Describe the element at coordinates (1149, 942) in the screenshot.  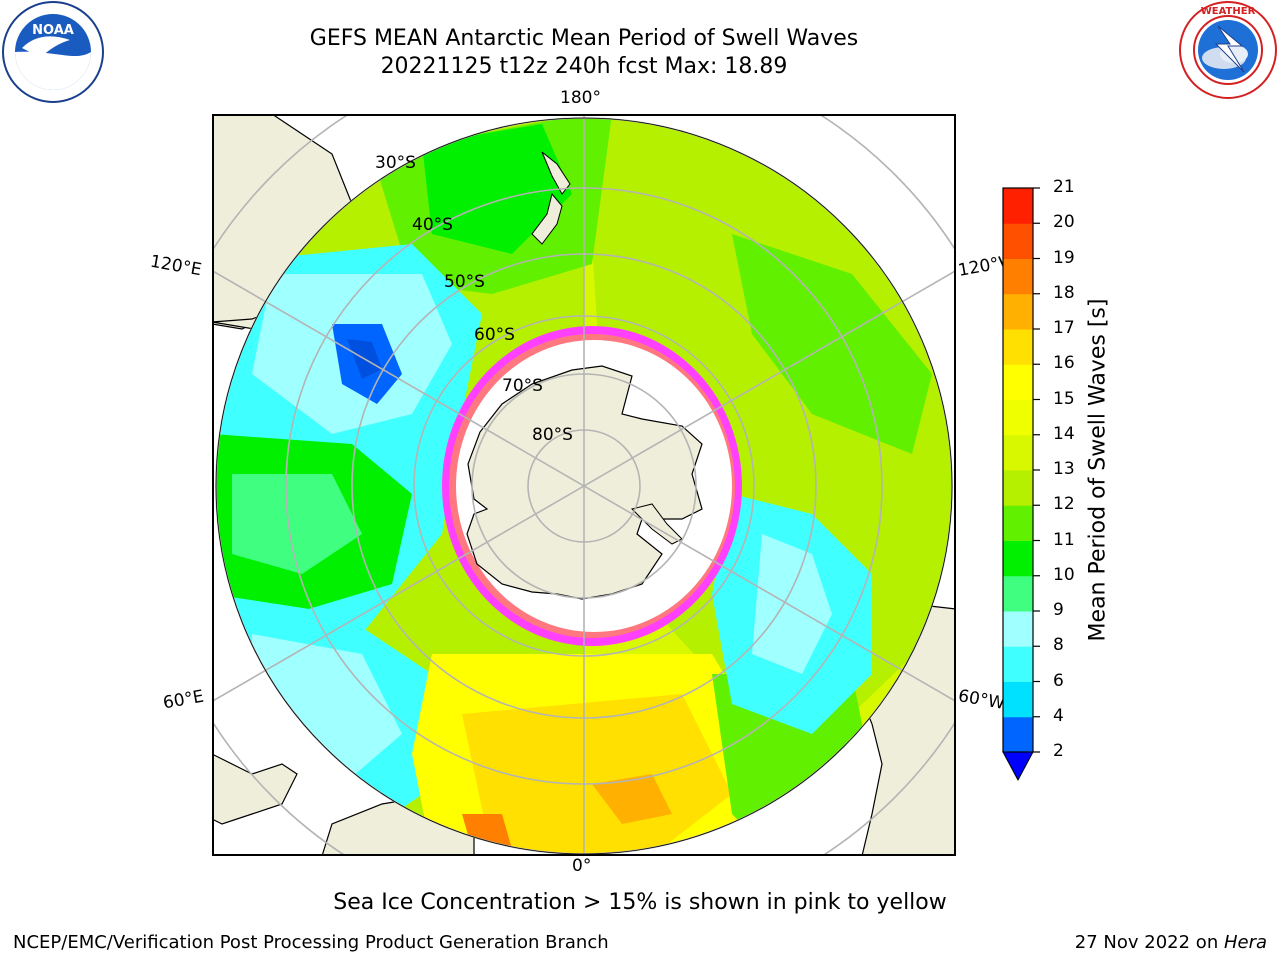
I see `footer-date-text: 27 Nov 2022 on` at that location.